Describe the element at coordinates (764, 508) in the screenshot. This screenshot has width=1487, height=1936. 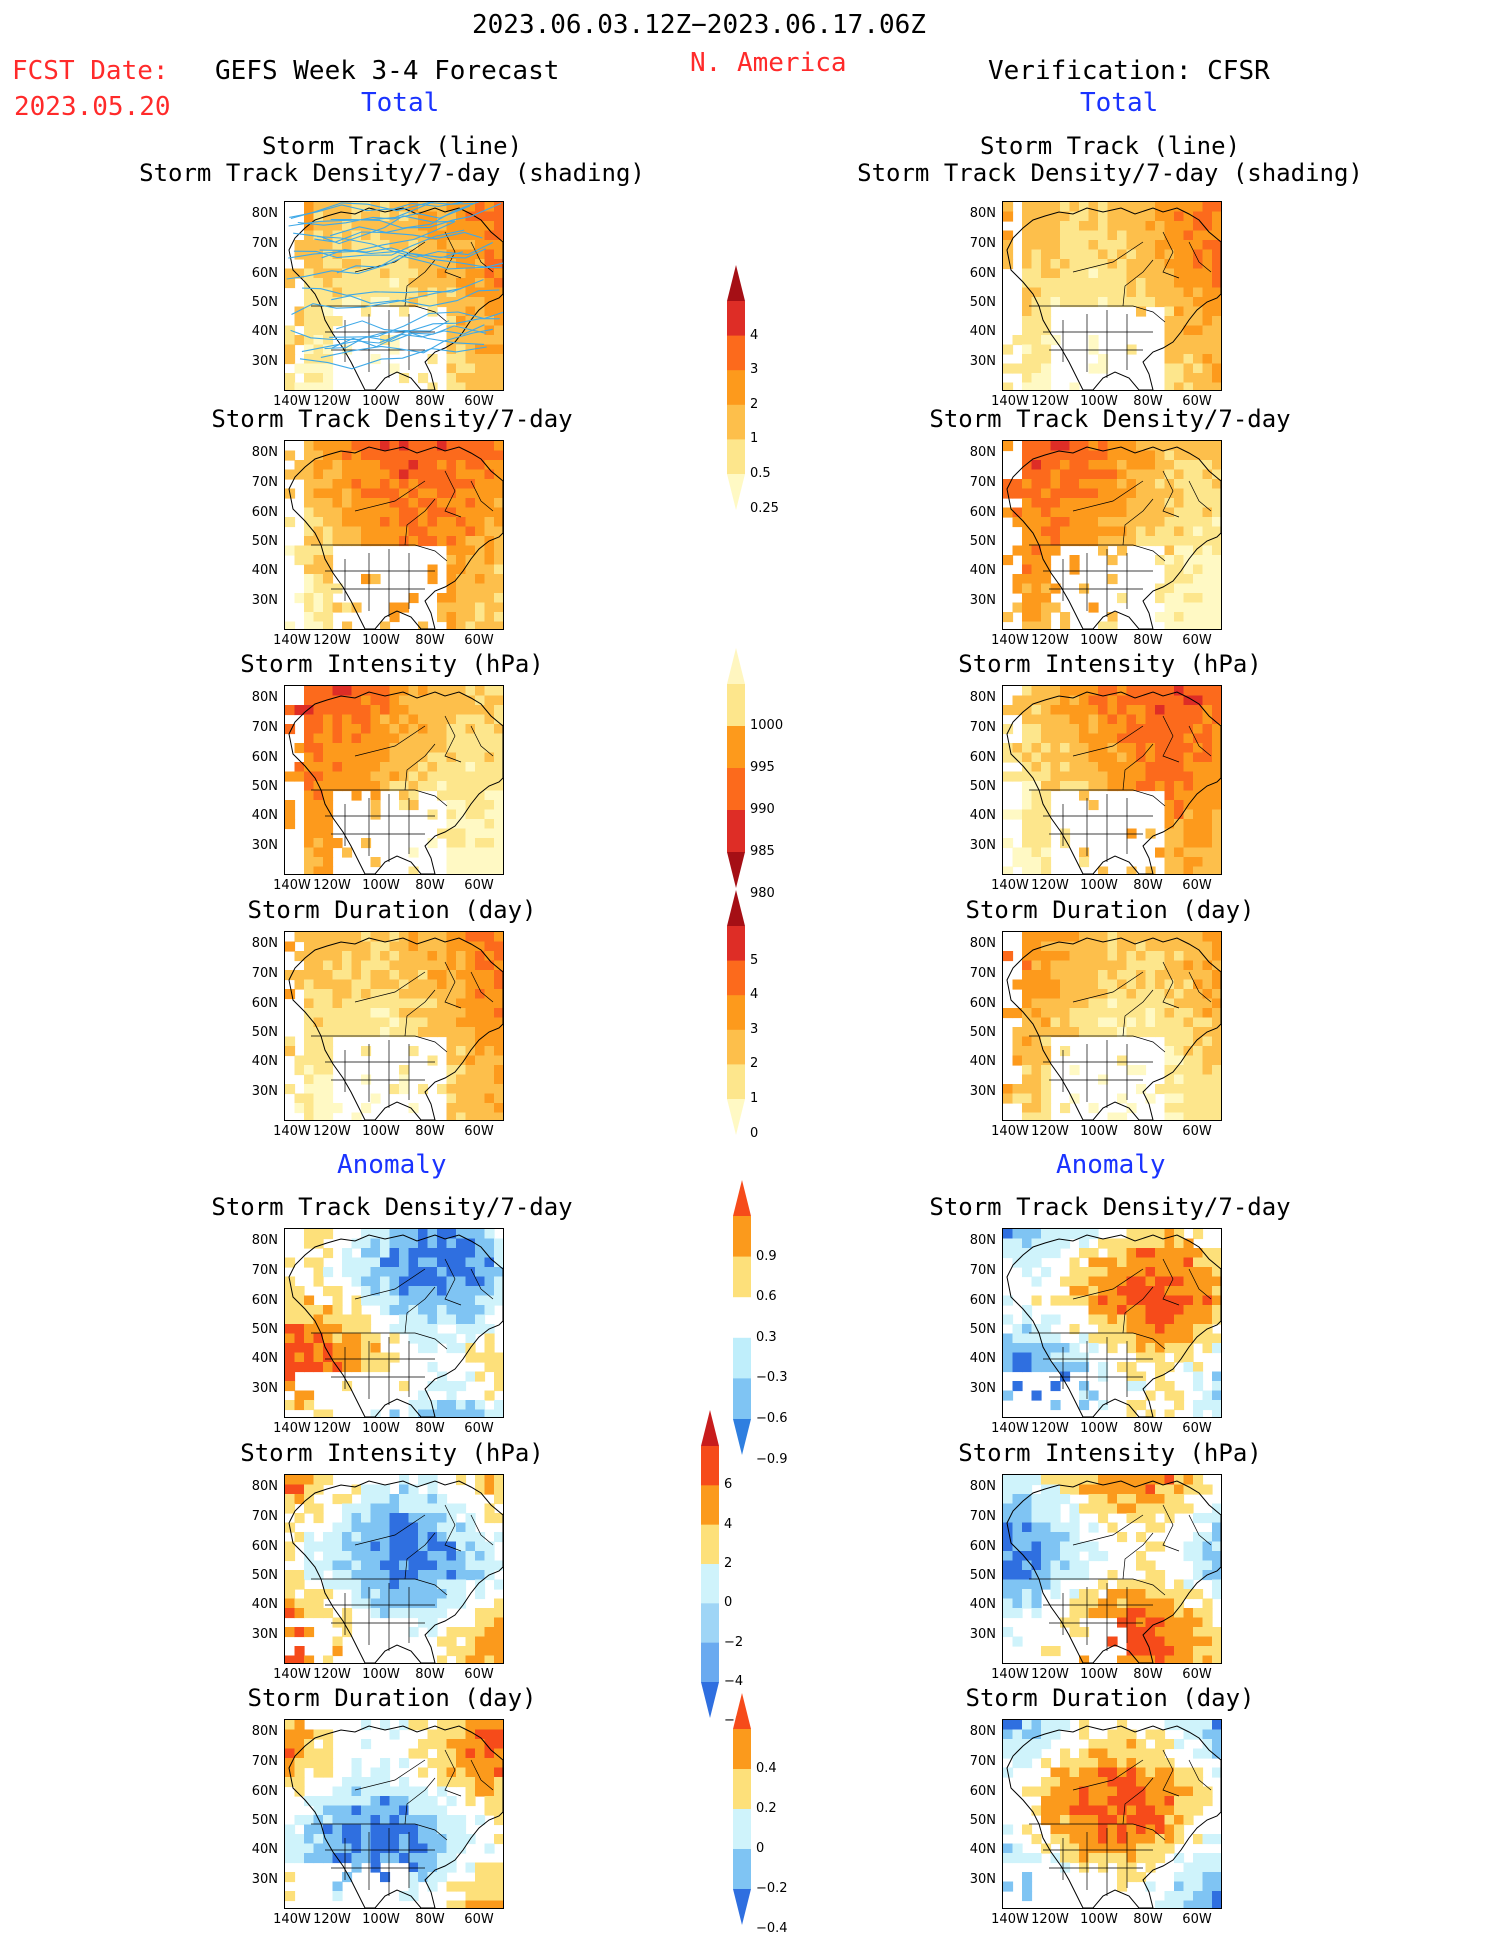
I see `density-colorbar-label: 0.25` at that location.